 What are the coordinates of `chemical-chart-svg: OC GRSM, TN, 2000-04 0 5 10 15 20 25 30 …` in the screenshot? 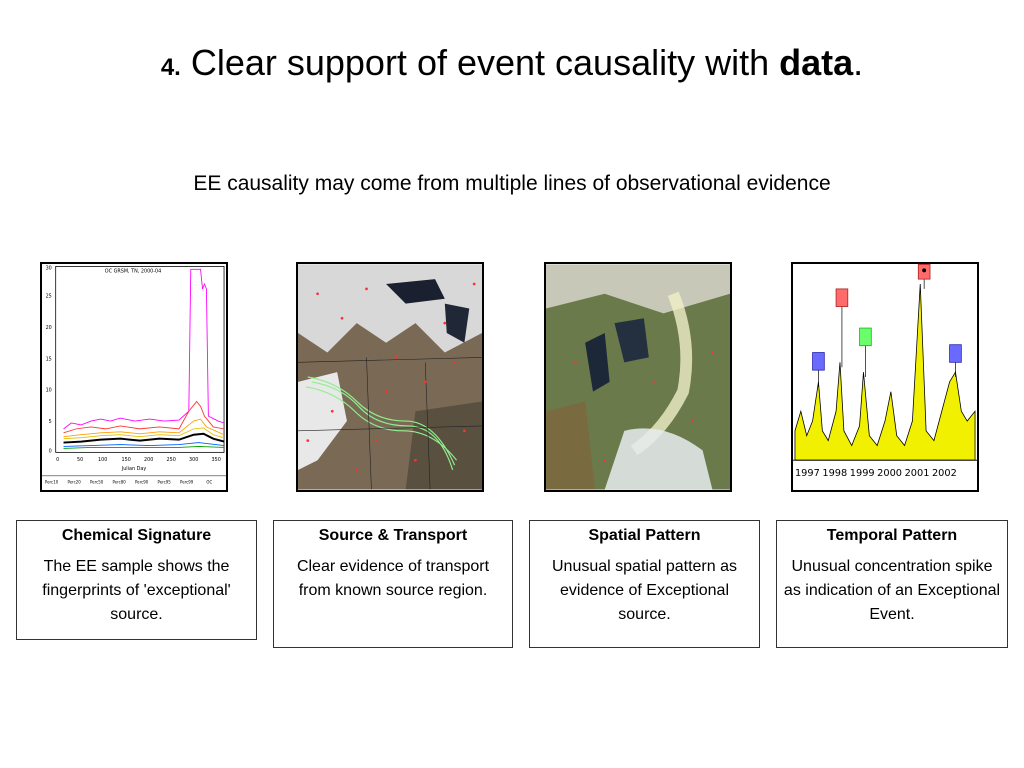 It's located at (134, 377).